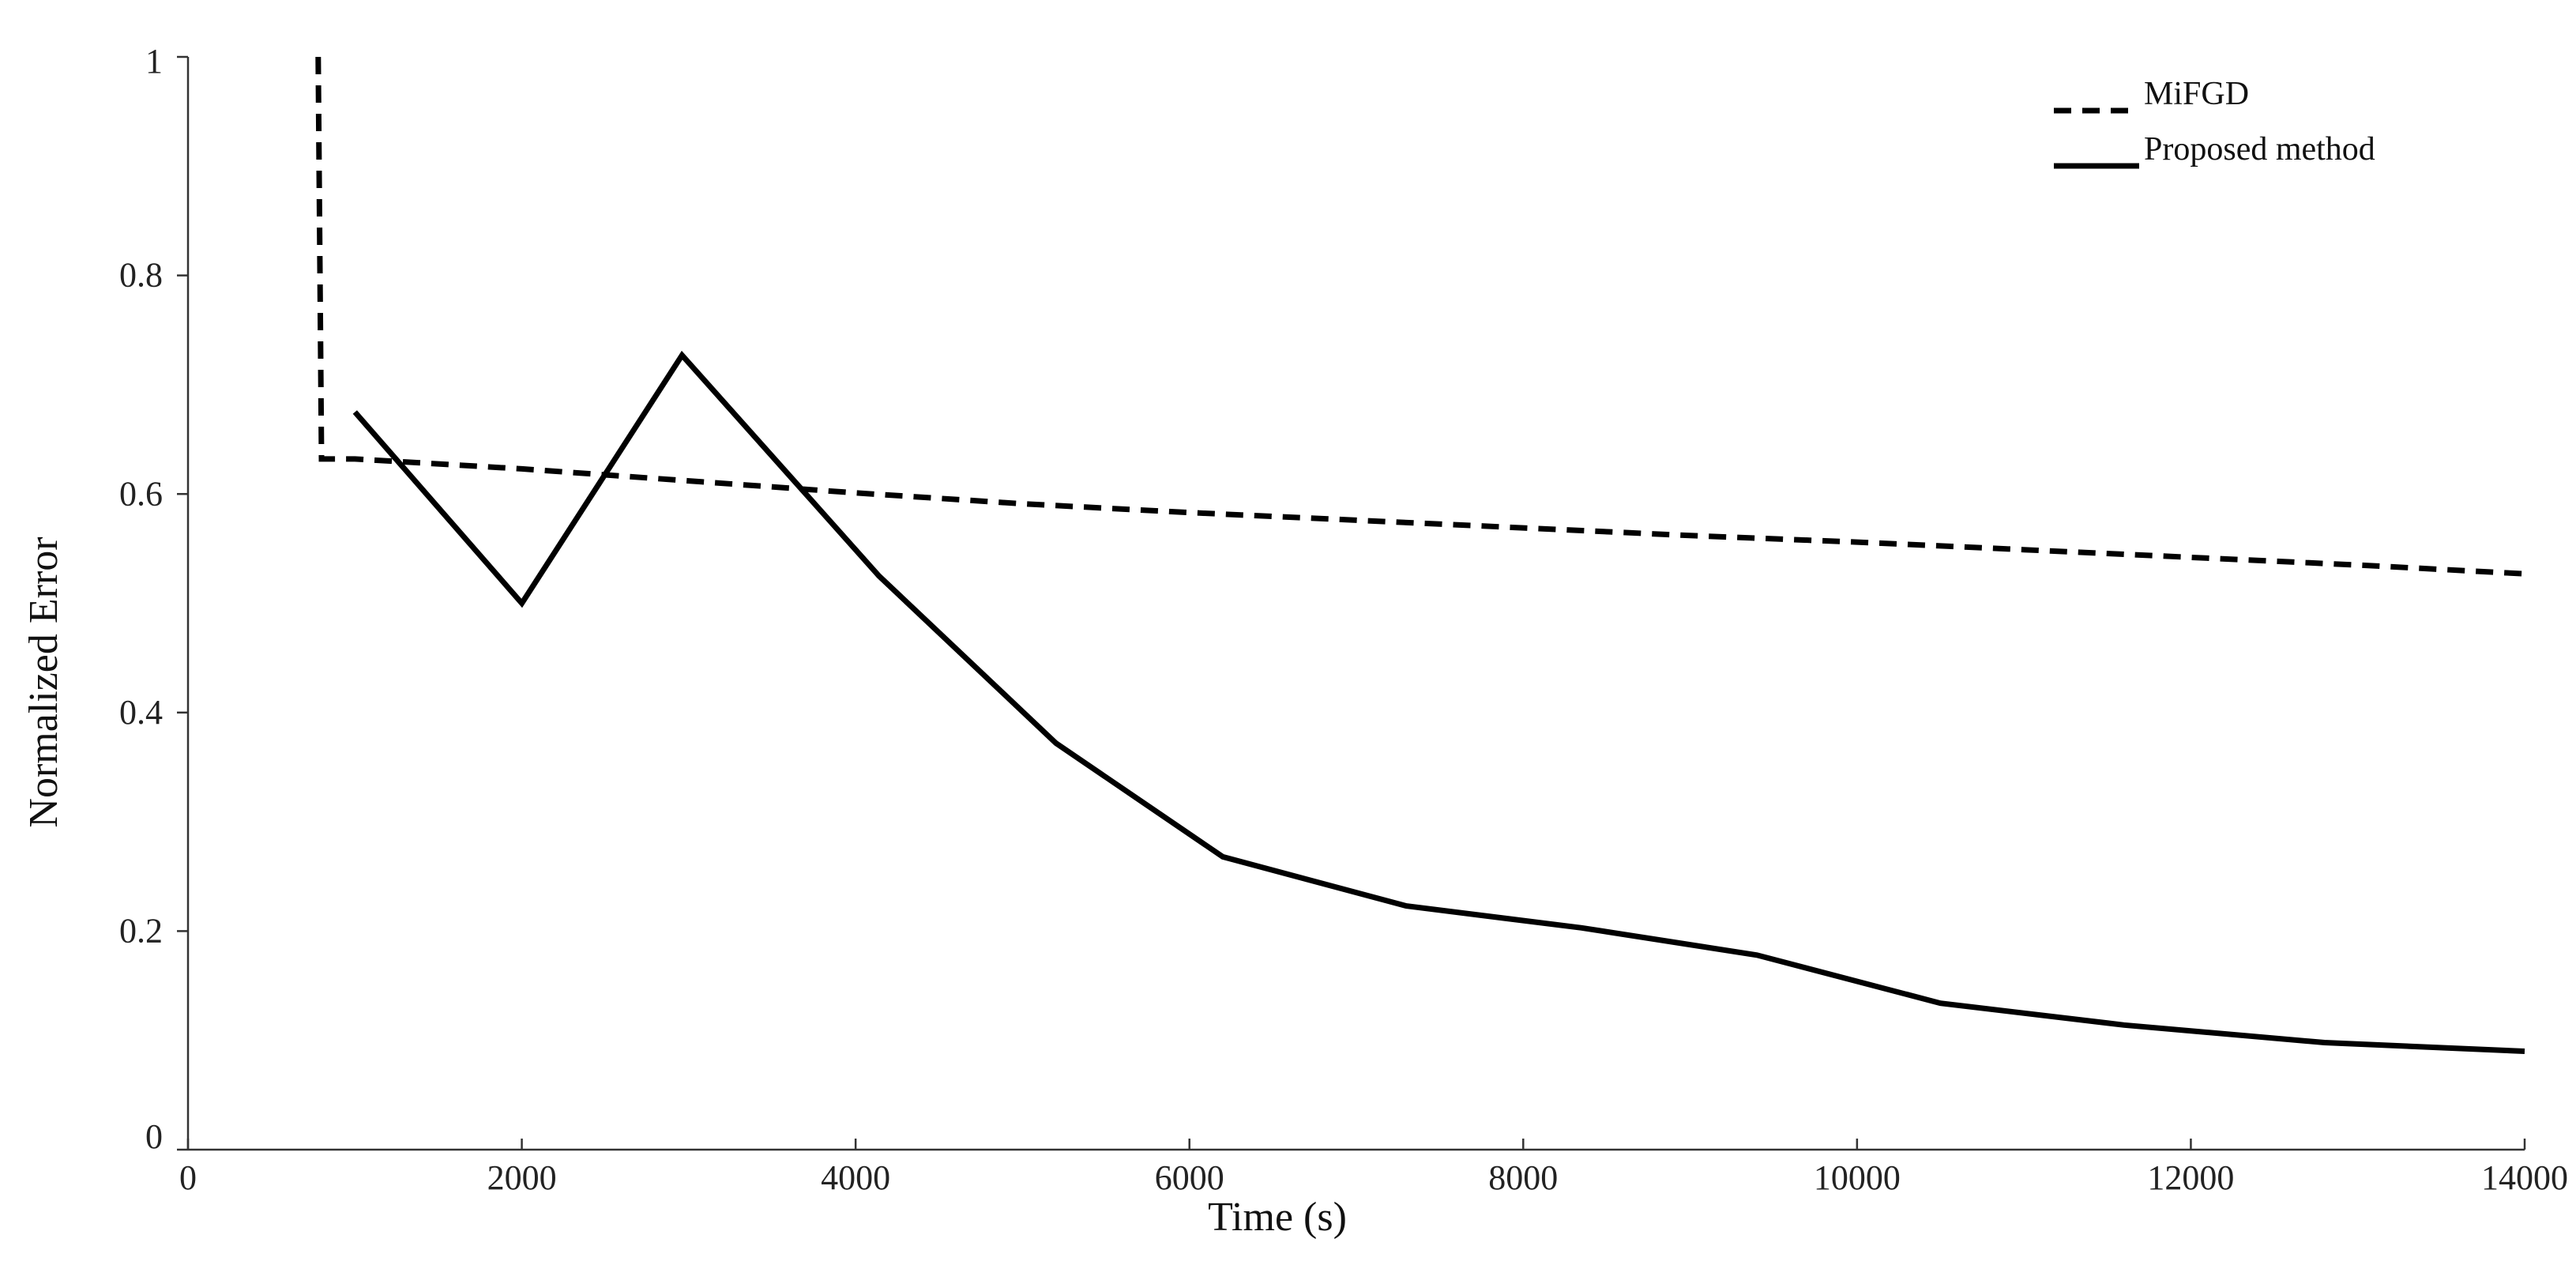  What do you see at coordinates (154, 61) in the screenshot?
I see `y-tick-label: 1` at bounding box center [154, 61].